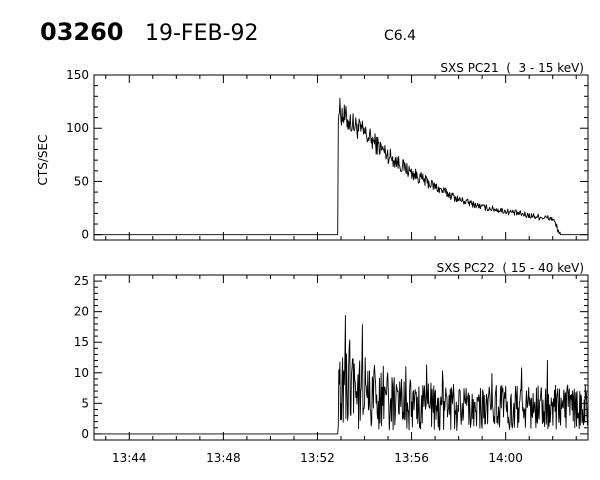 The width and height of the screenshot is (600, 480). What do you see at coordinates (77, 128) in the screenshot?
I see `y-tick-label: 100` at bounding box center [77, 128].